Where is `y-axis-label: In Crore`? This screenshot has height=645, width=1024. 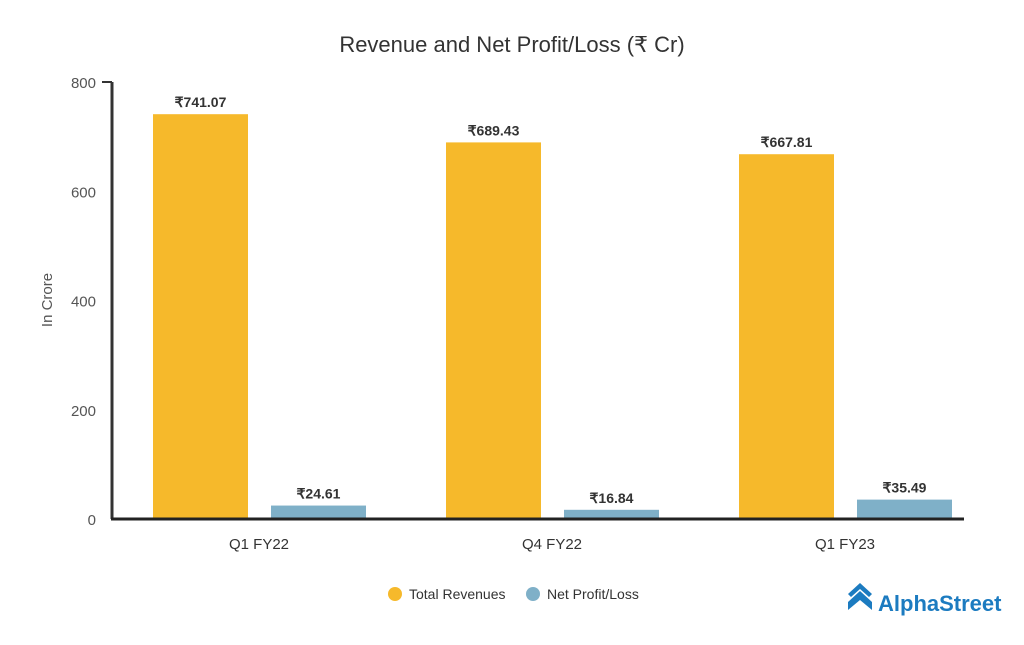 y-axis-label: In Crore is located at coordinates (47, 300).